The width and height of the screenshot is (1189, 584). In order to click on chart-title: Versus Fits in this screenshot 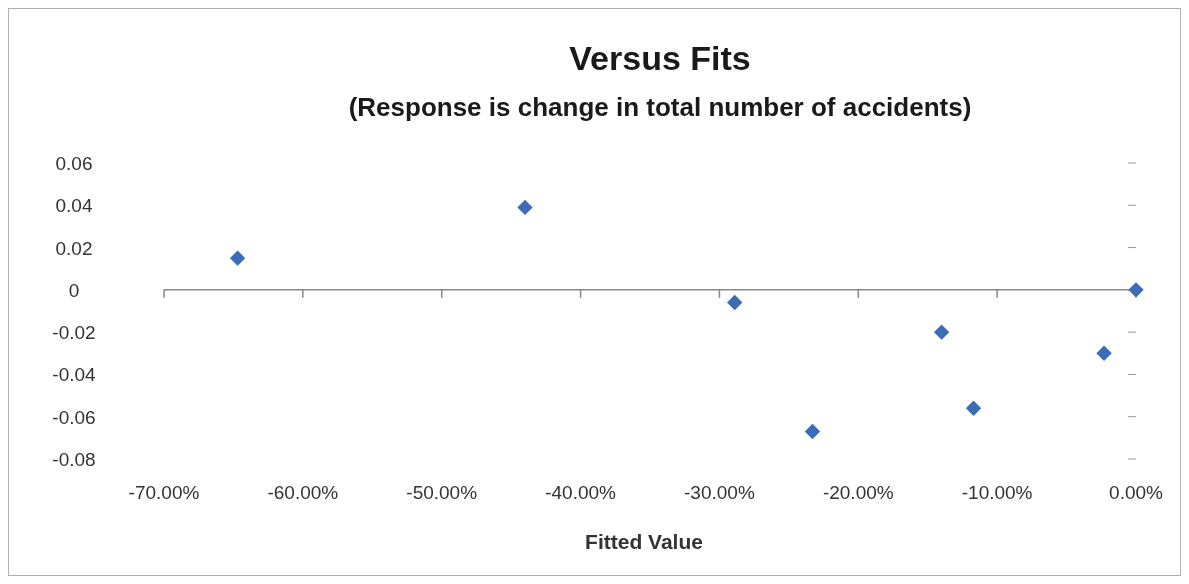, I will do `click(660, 58)`.